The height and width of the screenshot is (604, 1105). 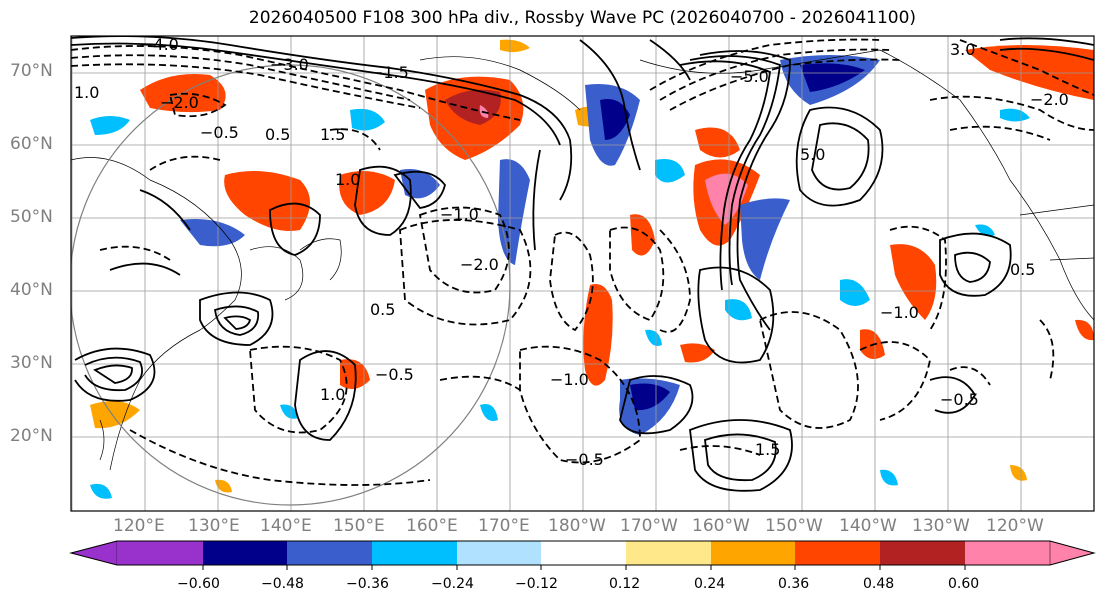 What do you see at coordinates (964, 584) in the screenshot?
I see `colorbar-tick-label: 0.60` at bounding box center [964, 584].